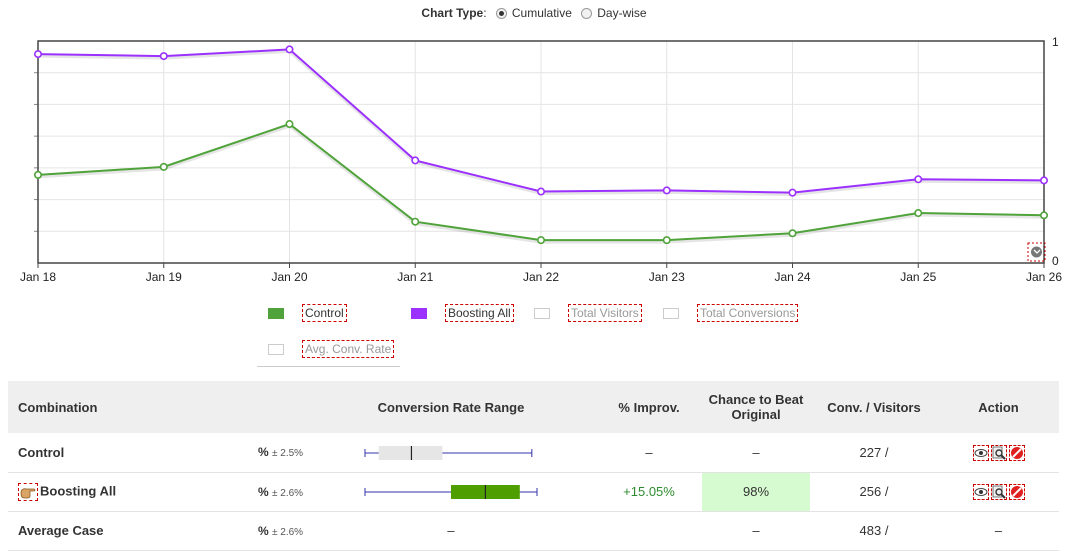 The image size is (1068, 558). What do you see at coordinates (533, 530) in the screenshot?
I see `table-row-average-case: Average Case % ± 2.6% – – 483 / –` at bounding box center [533, 530].